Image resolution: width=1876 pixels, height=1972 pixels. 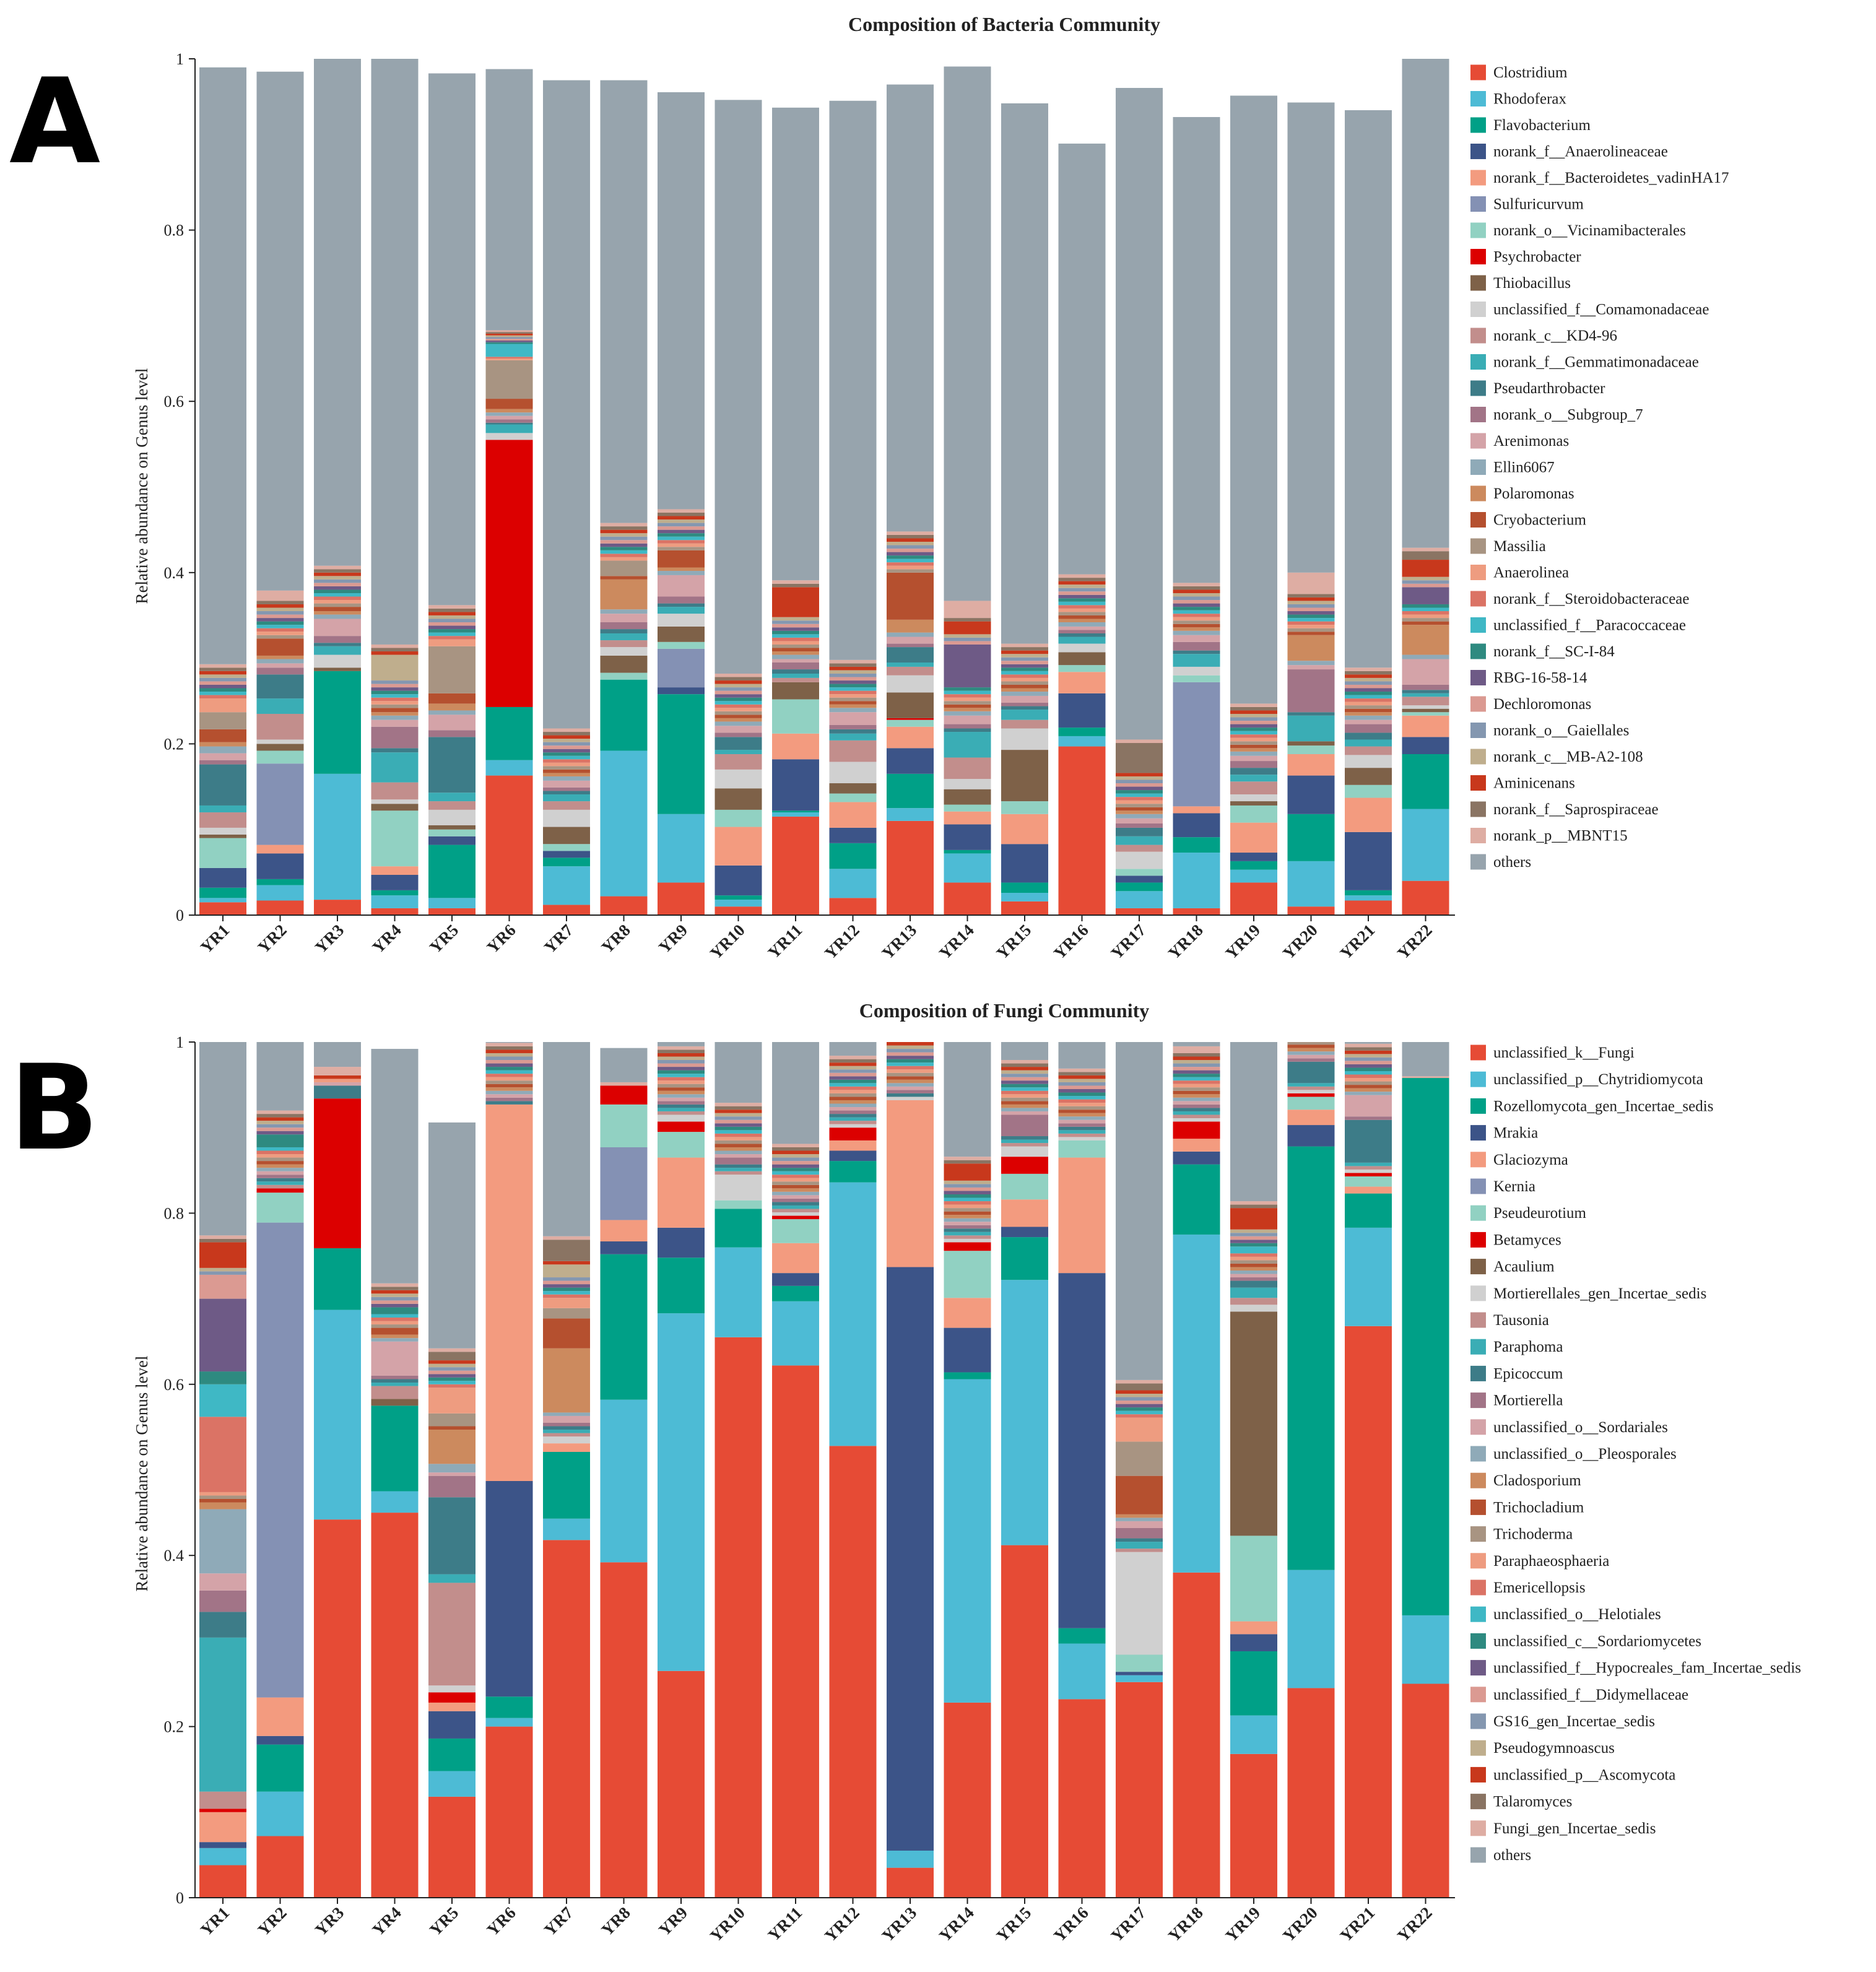 I want to click on fungi-x-tick-label: YR15, so click(x=1014, y=1924).